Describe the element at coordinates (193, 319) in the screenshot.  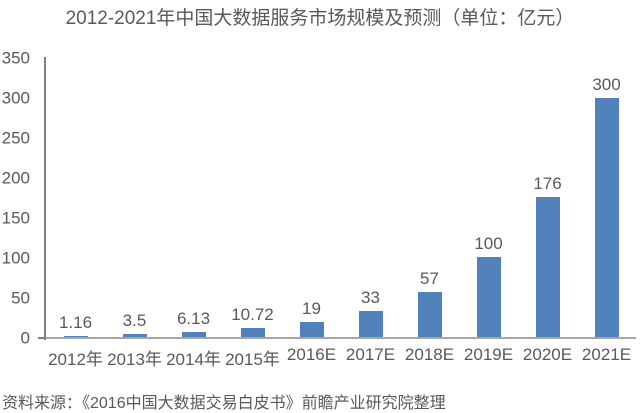
I see `bar-value-label: 6.13` at that location.